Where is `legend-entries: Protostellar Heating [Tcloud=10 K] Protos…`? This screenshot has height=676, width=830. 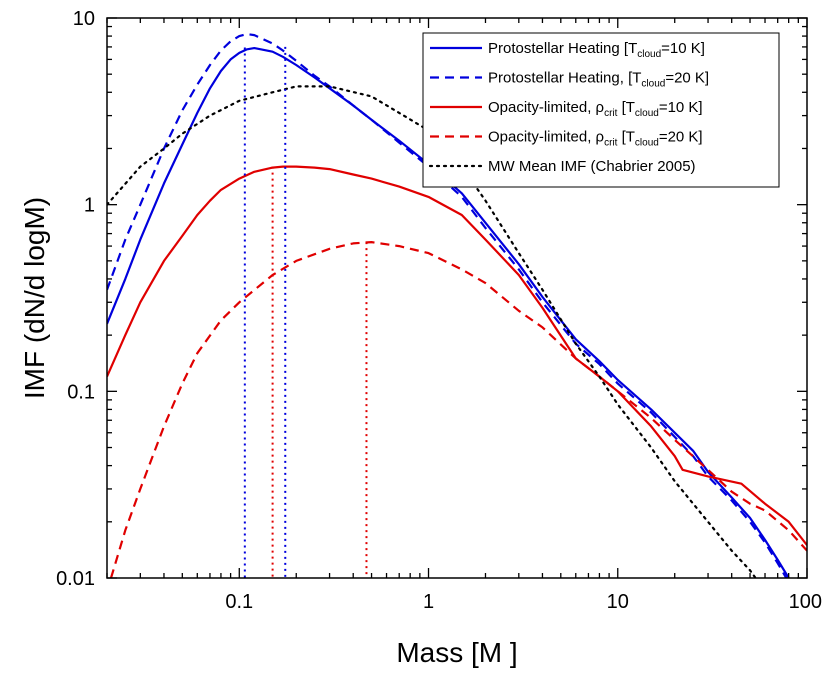 legend-entries: Protostellar Heating [Tcloud=10 K] Protos… is located at coordinates (568, 107).